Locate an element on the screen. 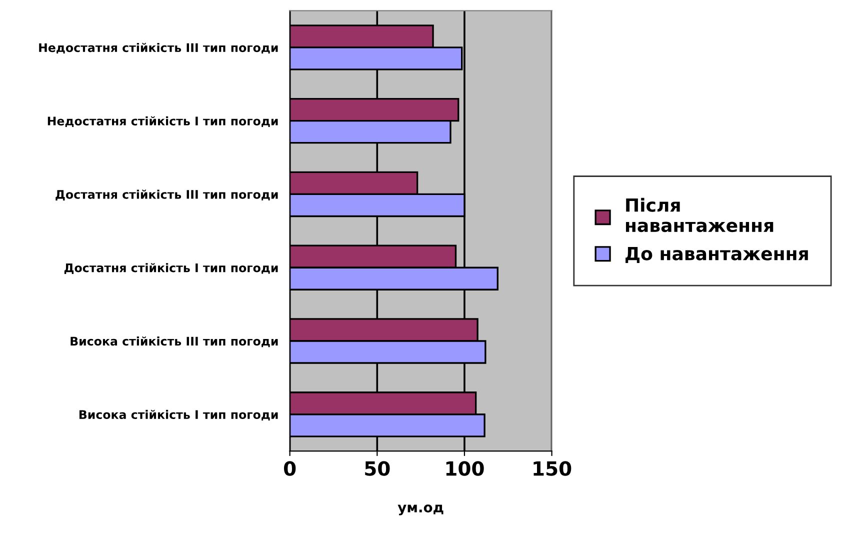 The image size is (845, 537). x-tick-label: 0 is located at coordinates (290, 468).